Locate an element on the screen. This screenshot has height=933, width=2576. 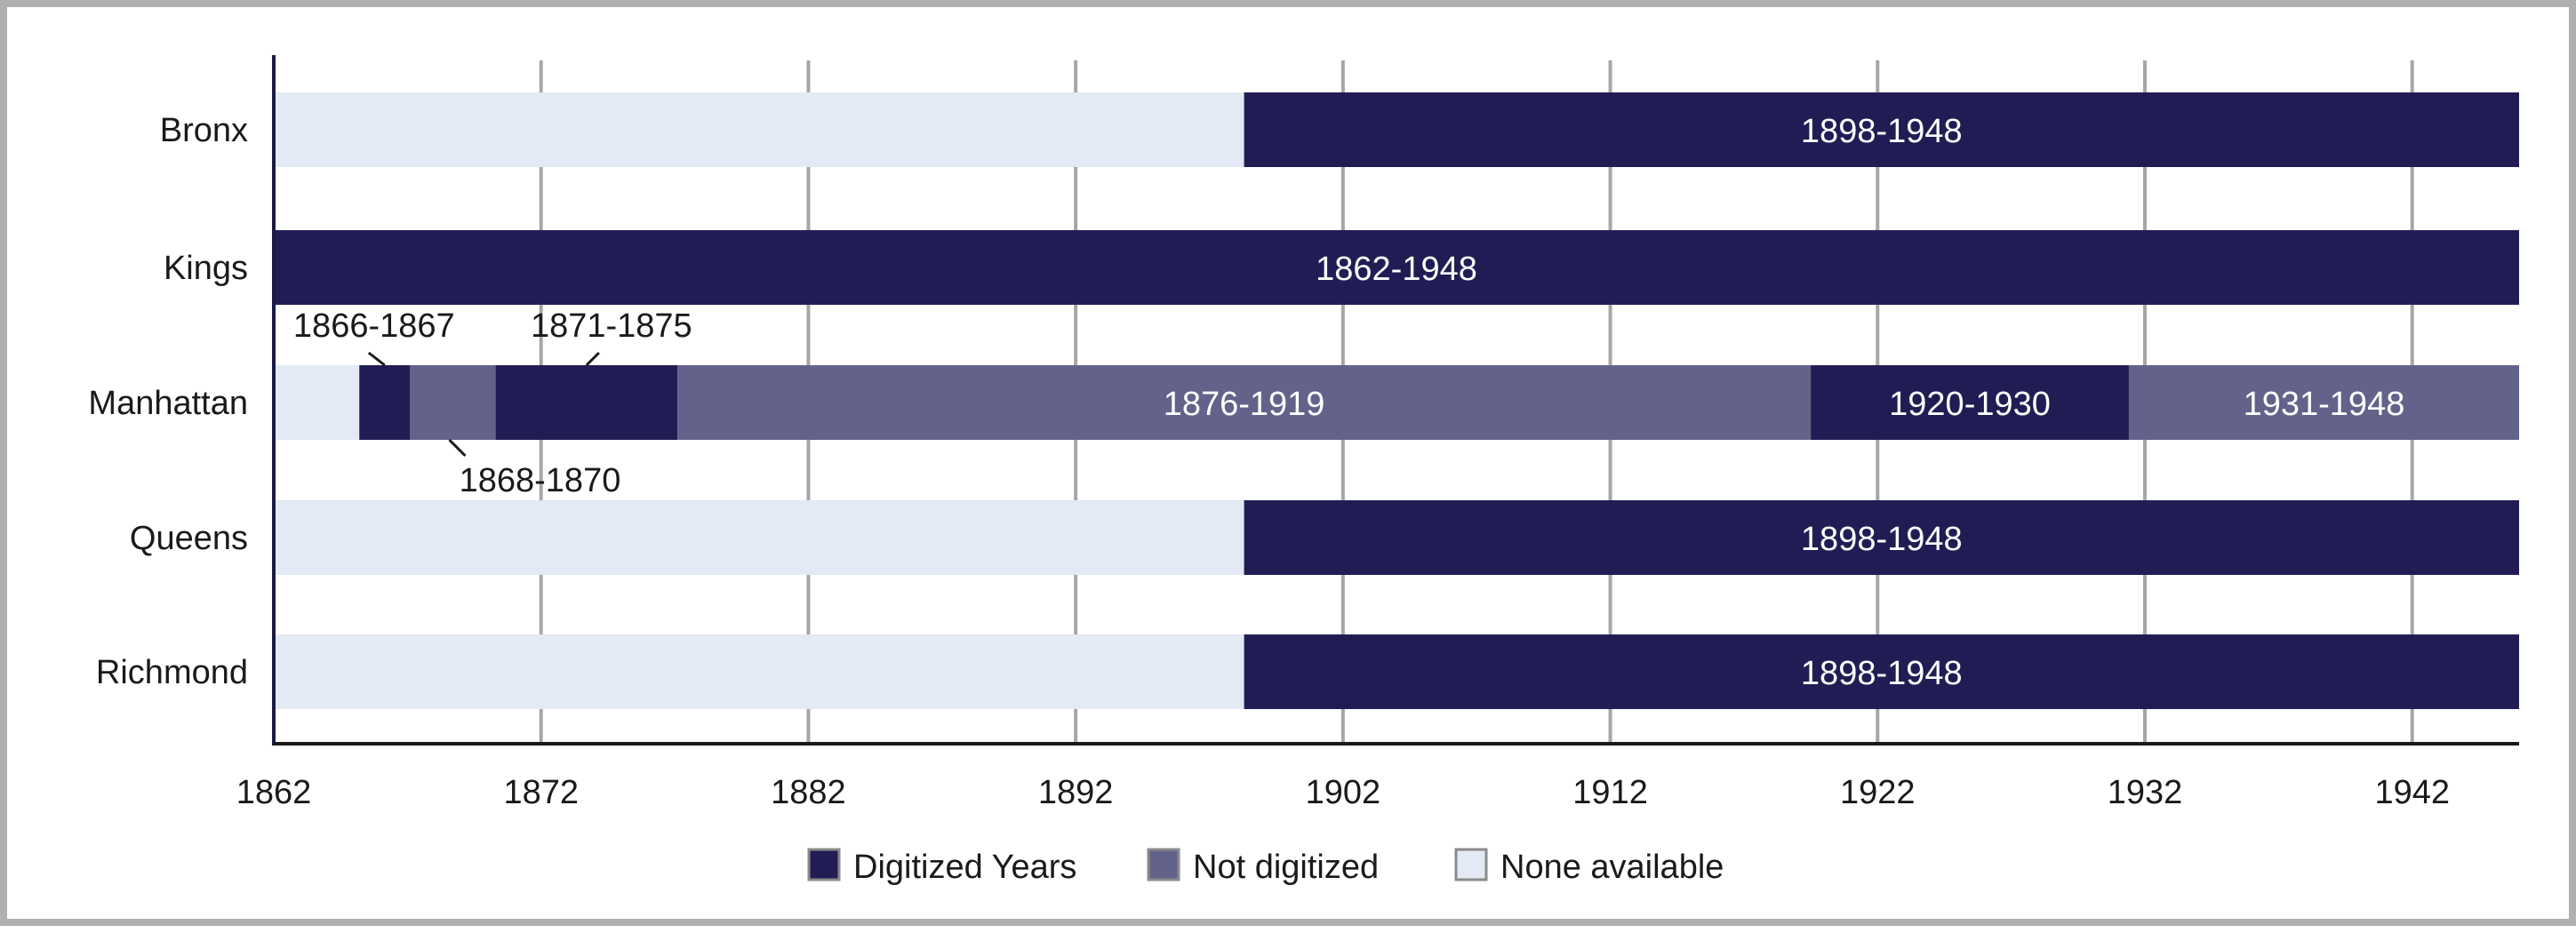
x-tick-label-1922: 1922 is located at coordinates (1878, 793).